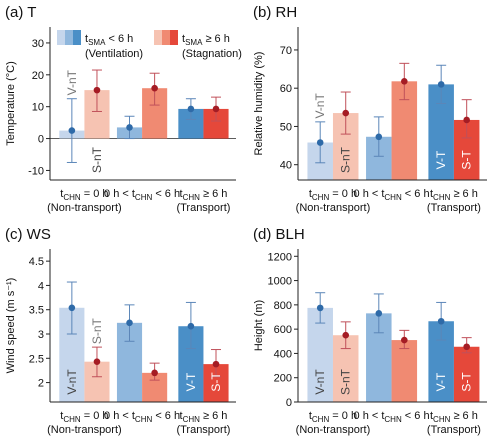  I want to click on x-tick-label: tCHN = 0 h, so click(84, 417).